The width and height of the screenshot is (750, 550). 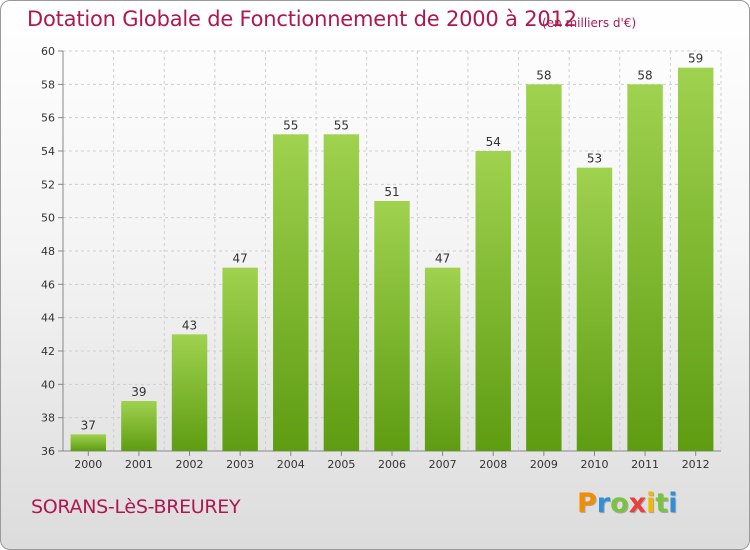 I want to click on x-tick-label: 2007, so click(x=443, y=464).